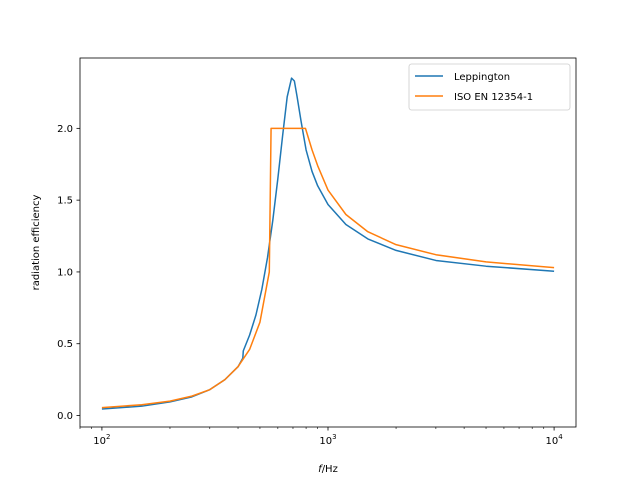 The width and height of the screenshot is (640, 480). What do you see at coordinates (65, 201) in the screenshot?
I see `y-tick-label: 1.5` at bounding box center [65, 201].